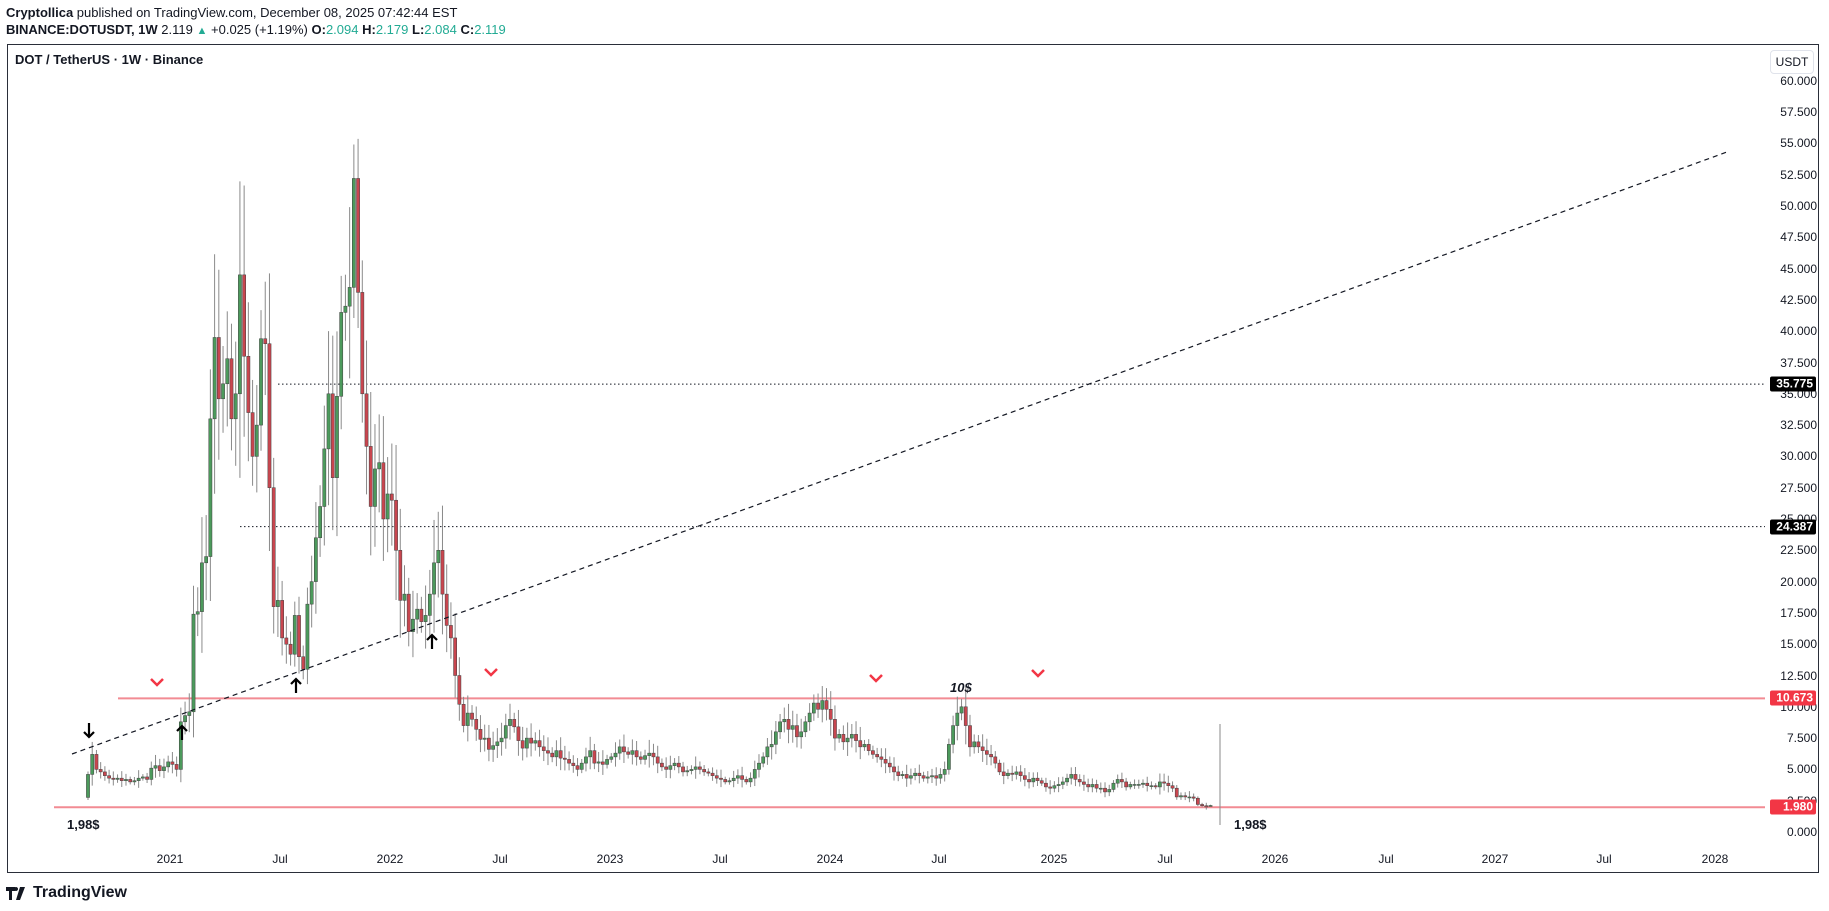 This screenshot has height=911, width=1829. Describe the element at coordinates (418, 29) in the screenshot. I see `low-label: L:` at that location.